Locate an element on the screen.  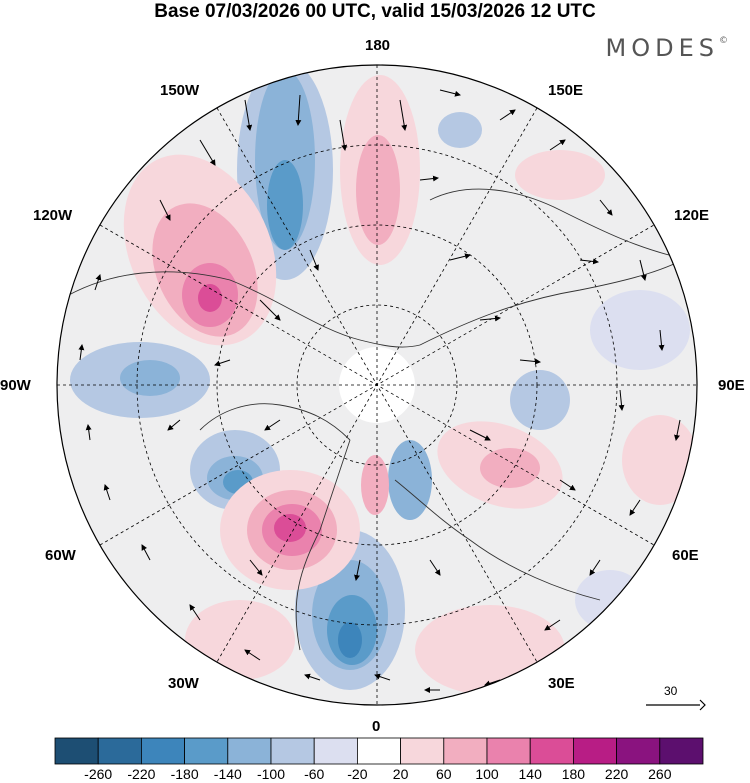
lon-label-0: 0 is located at coordinates (376, 726).